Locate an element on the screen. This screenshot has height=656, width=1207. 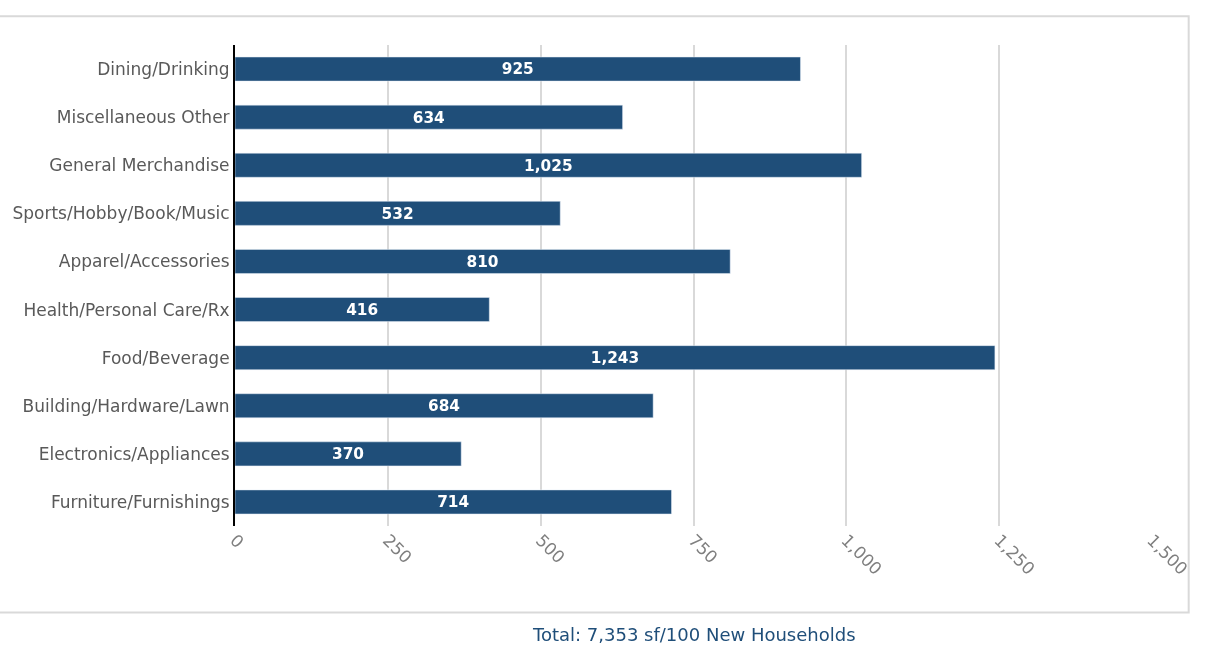
y-tick-label: Miscellaneous Other is located at coordinates (143, 117).